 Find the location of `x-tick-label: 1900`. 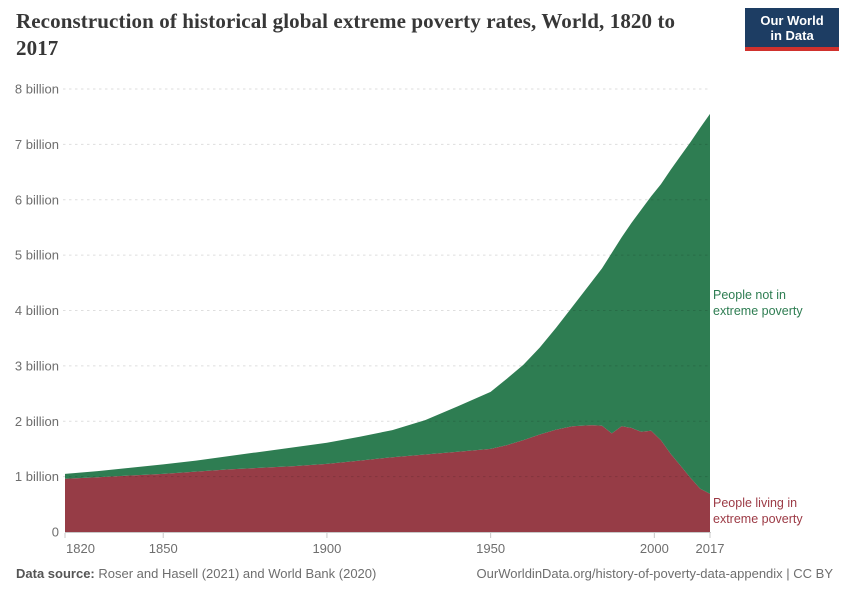

x-tick-label: 1900 is located at coordinates (326, 548).